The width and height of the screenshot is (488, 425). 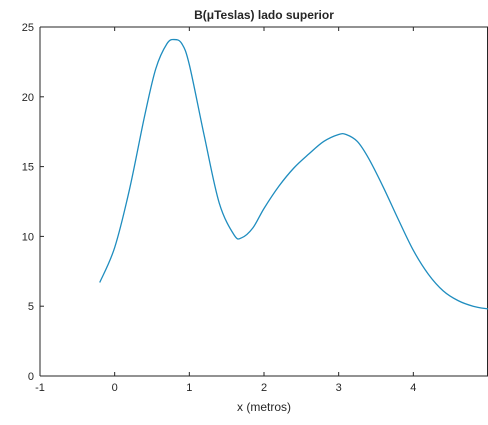 What do you see at coordinates (339, 388) in the screenshot?
I see `x-tick-label: 3` at bounding box center [339, 388].